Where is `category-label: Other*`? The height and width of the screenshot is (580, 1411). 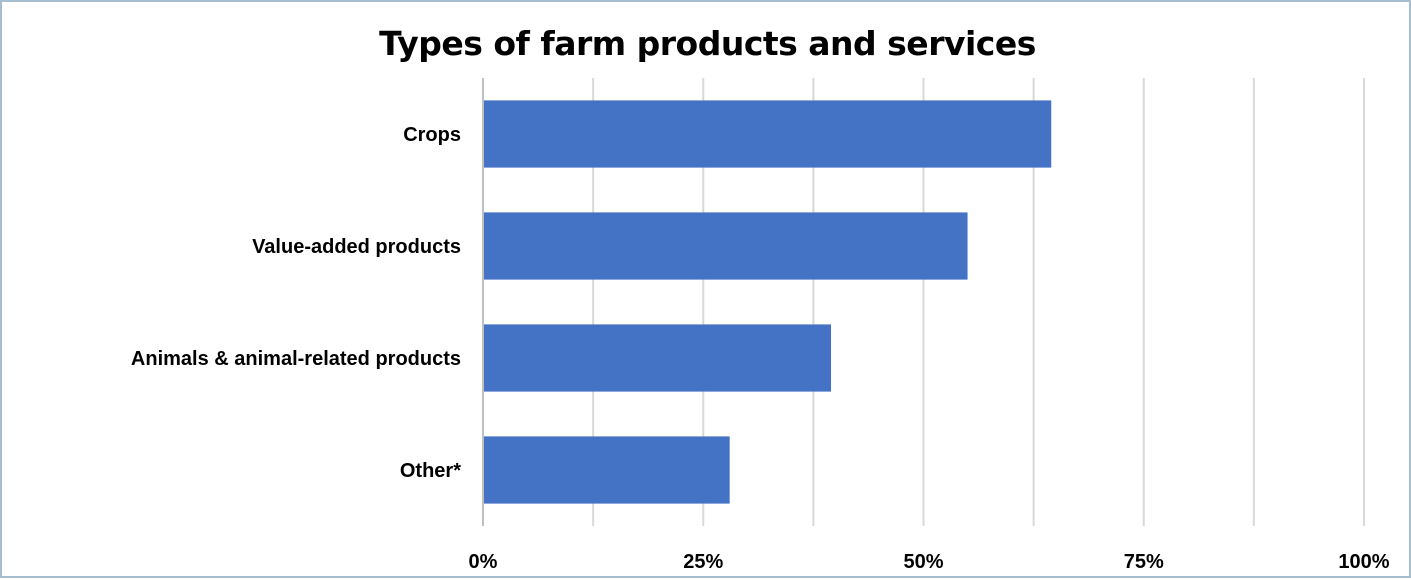
category-label: Other* is located at coordinates (430, 471).